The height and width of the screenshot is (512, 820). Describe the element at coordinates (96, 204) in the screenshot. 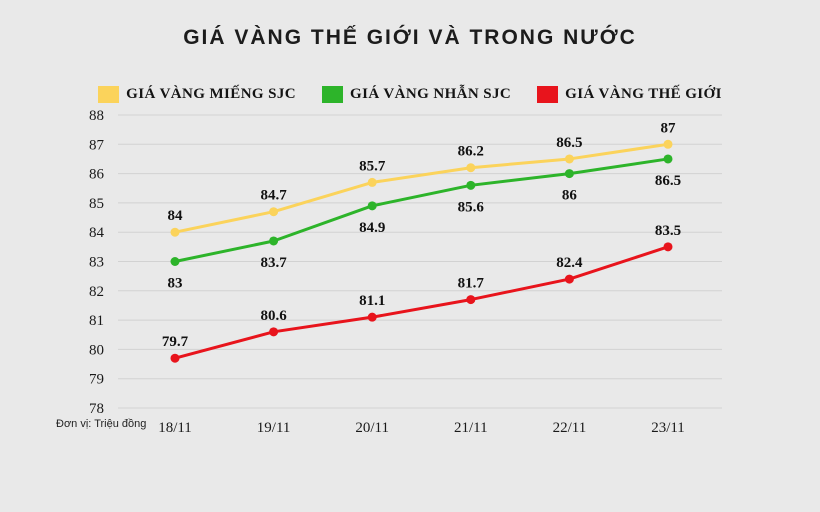

I see `y-tick-label: 85` at that location.